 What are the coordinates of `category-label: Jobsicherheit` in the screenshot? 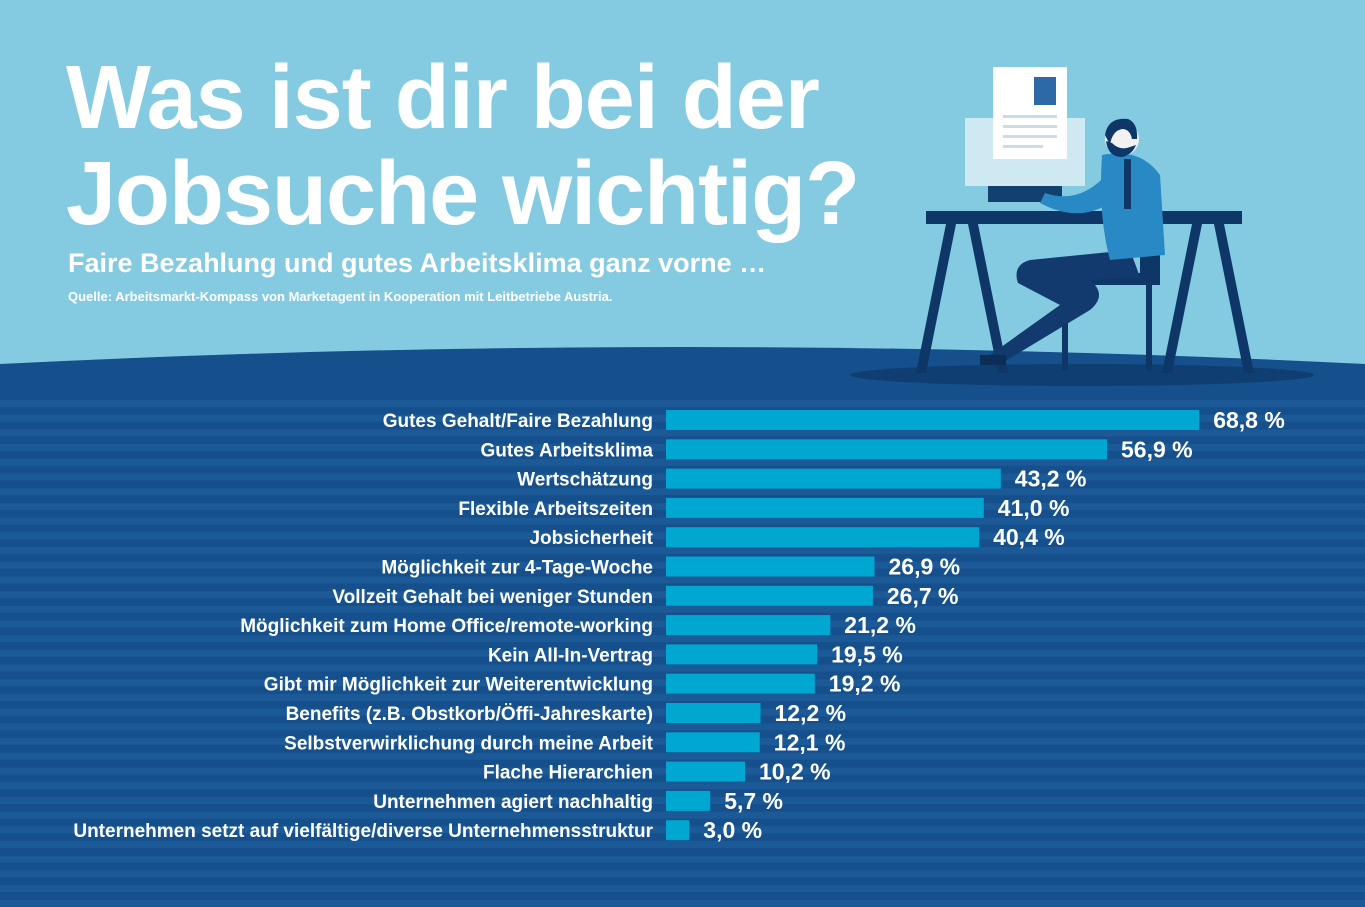 It's located at (591, 538).